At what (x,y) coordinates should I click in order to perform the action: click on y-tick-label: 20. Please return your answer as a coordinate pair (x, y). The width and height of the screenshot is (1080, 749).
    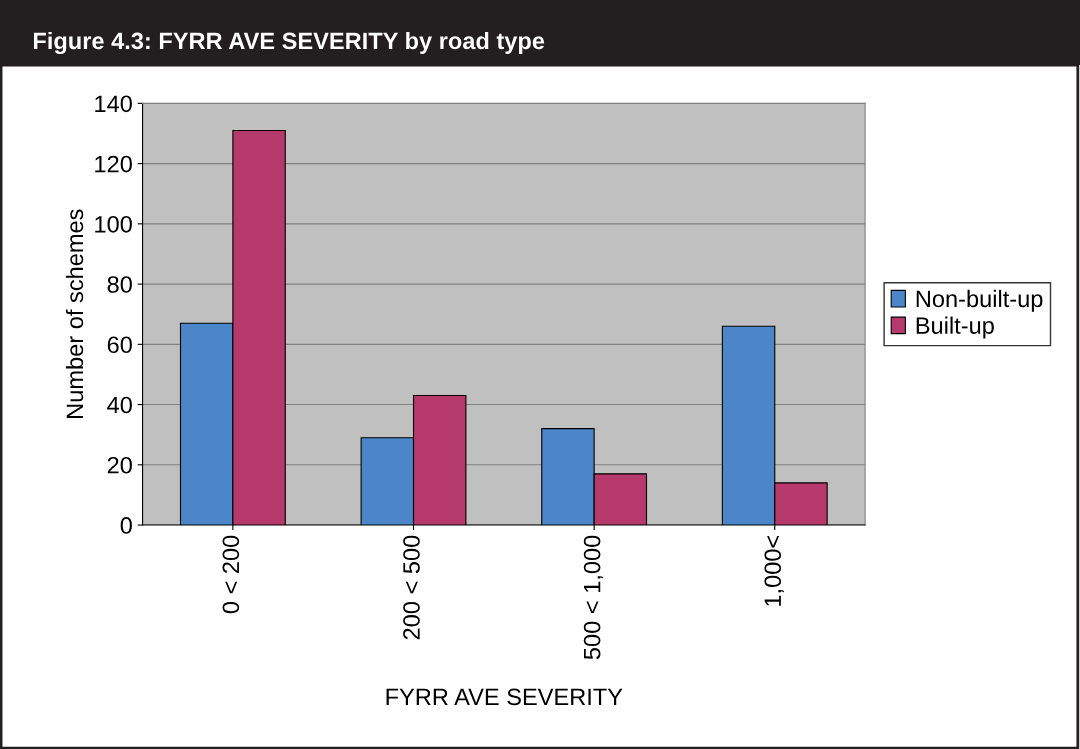
    Looking at the image, I should click on (119, 465).